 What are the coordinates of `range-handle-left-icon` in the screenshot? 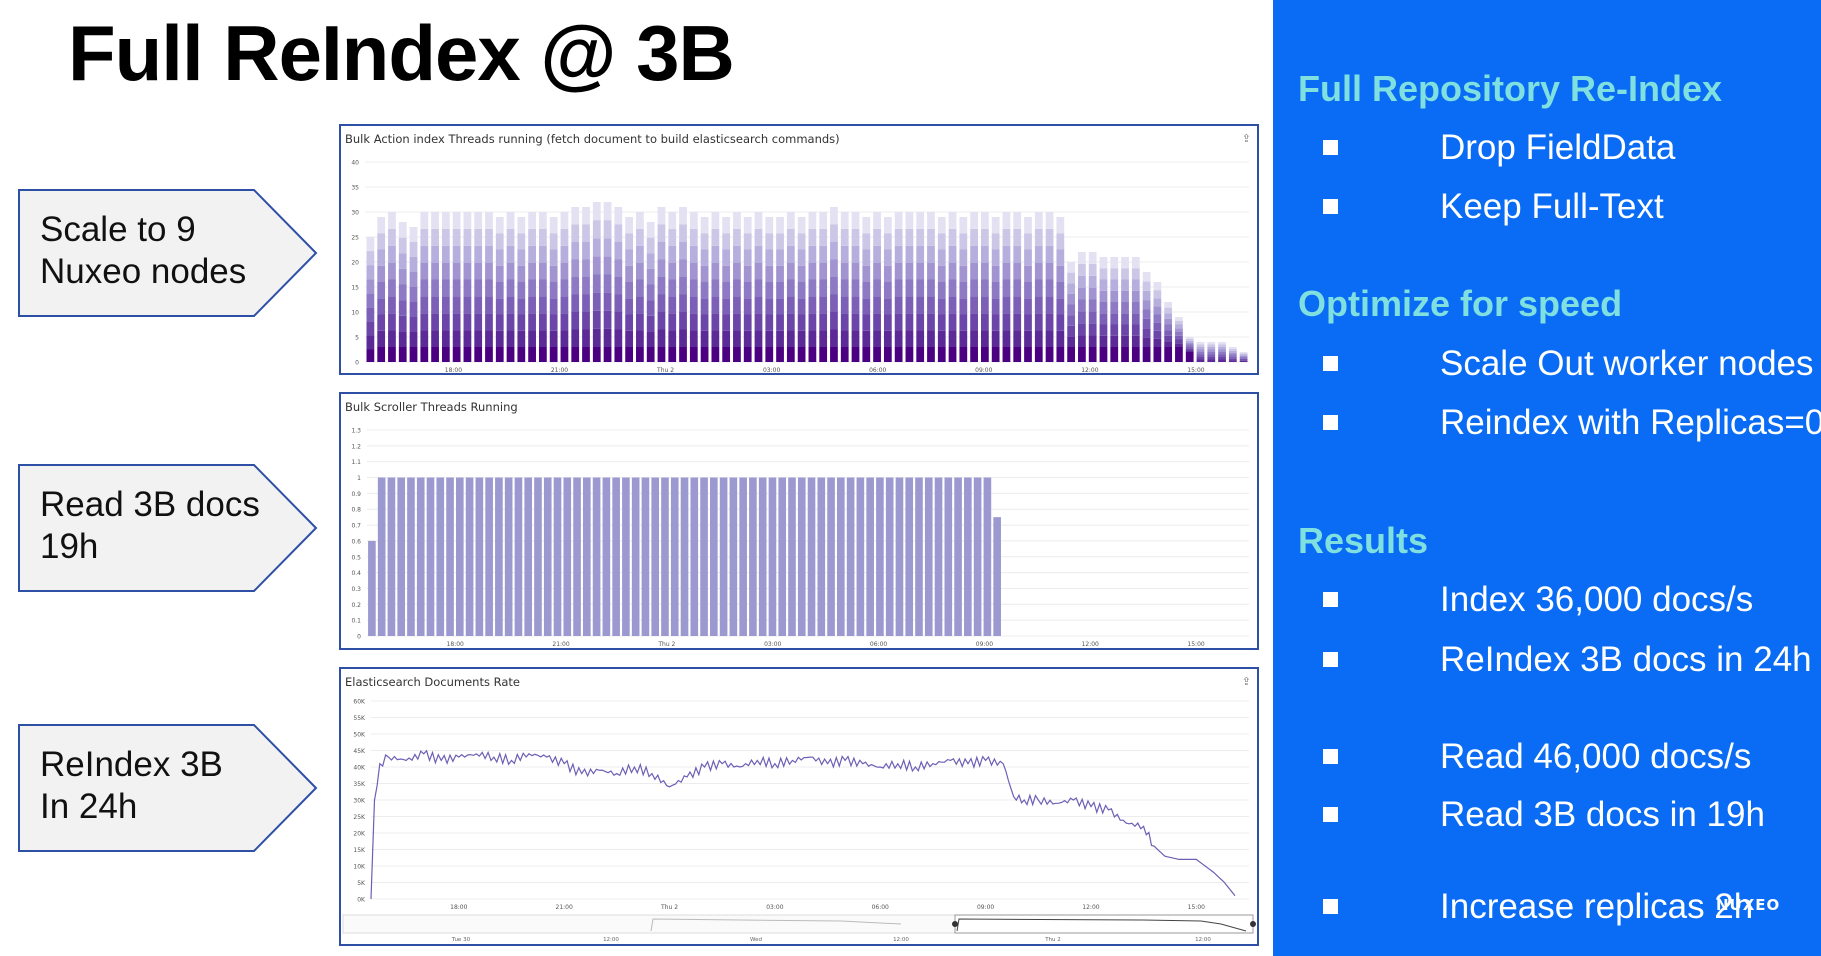 It's located at (955, 924).